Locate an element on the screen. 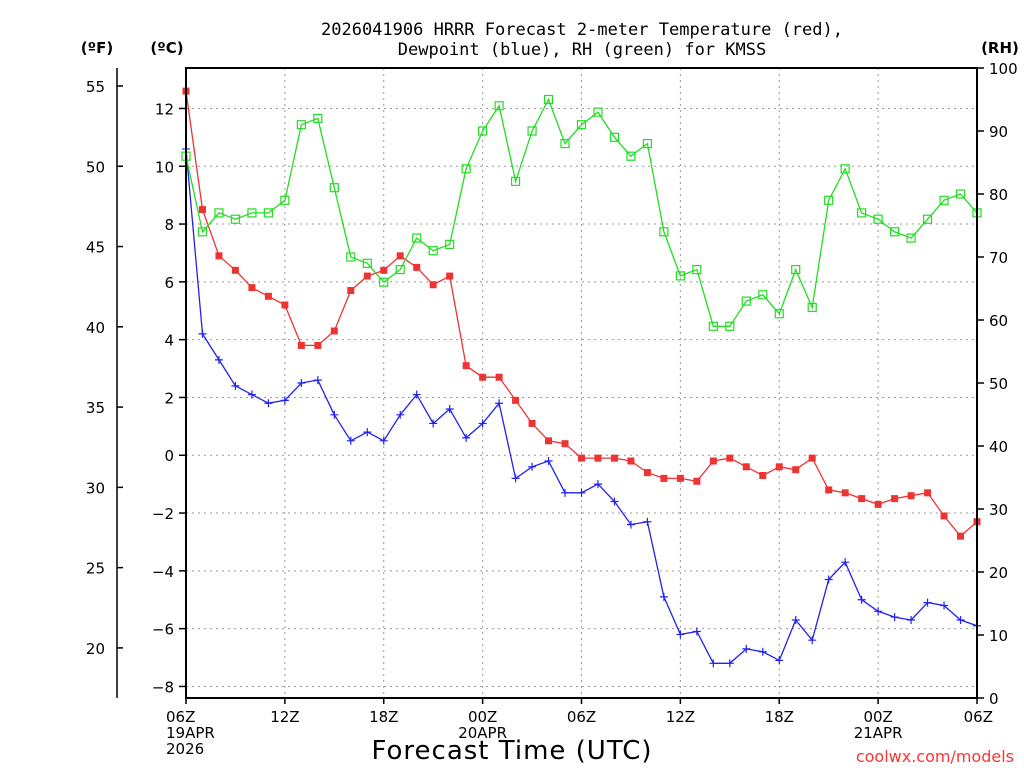  celsius-tick-label: 2 is located at coordinates (169, 398).